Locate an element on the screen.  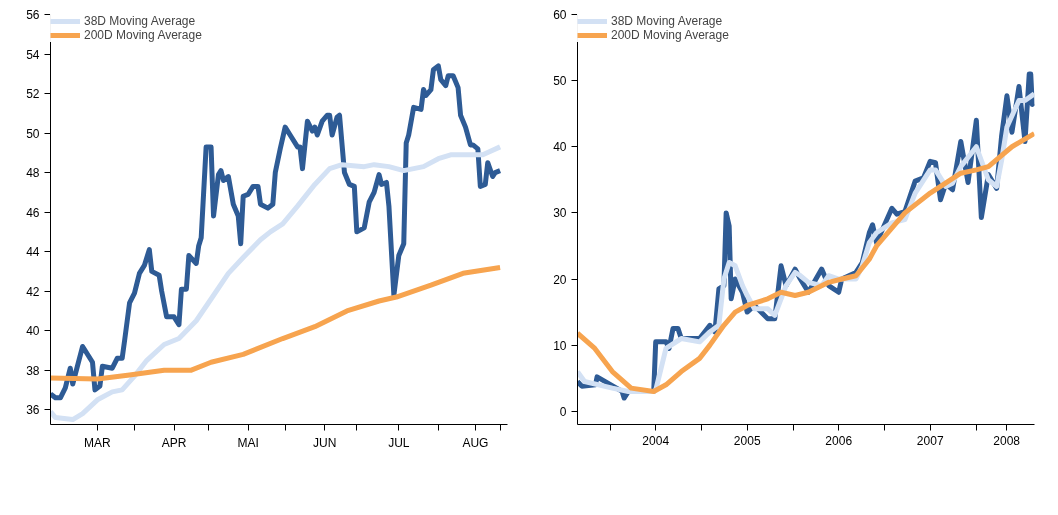
x-tick-label: JUL is located at coordinates (399, 442).